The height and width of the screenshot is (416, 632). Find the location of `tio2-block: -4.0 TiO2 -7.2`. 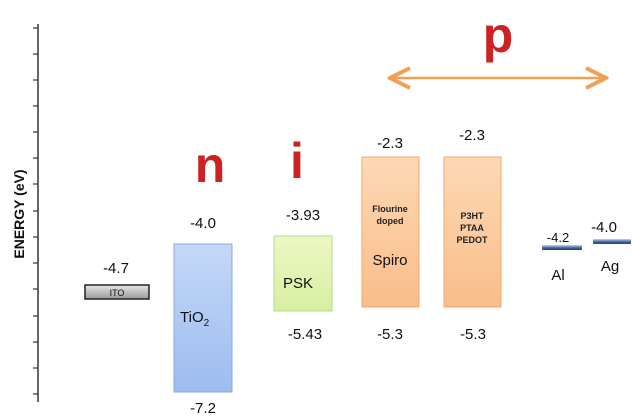

tio2-block: -4.0 TiO2 -7.2 is located at coordinates (203, 315).